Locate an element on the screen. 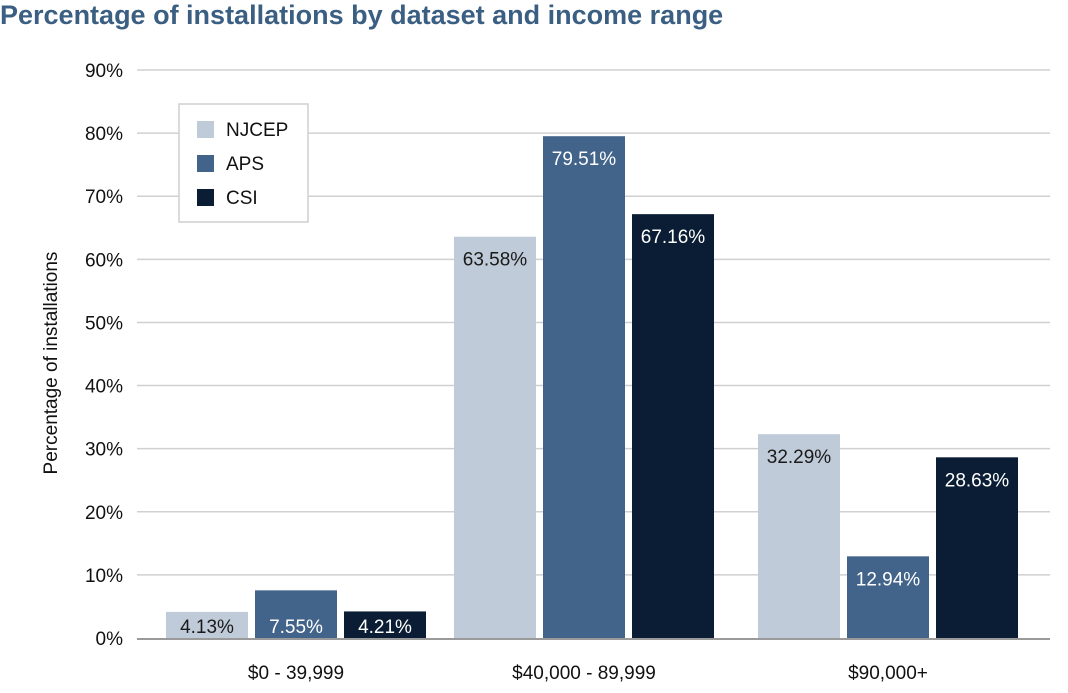 This screenshot has height=693, width=1068. bar-data-label: 79.51% is located at coordinates (584, 159).